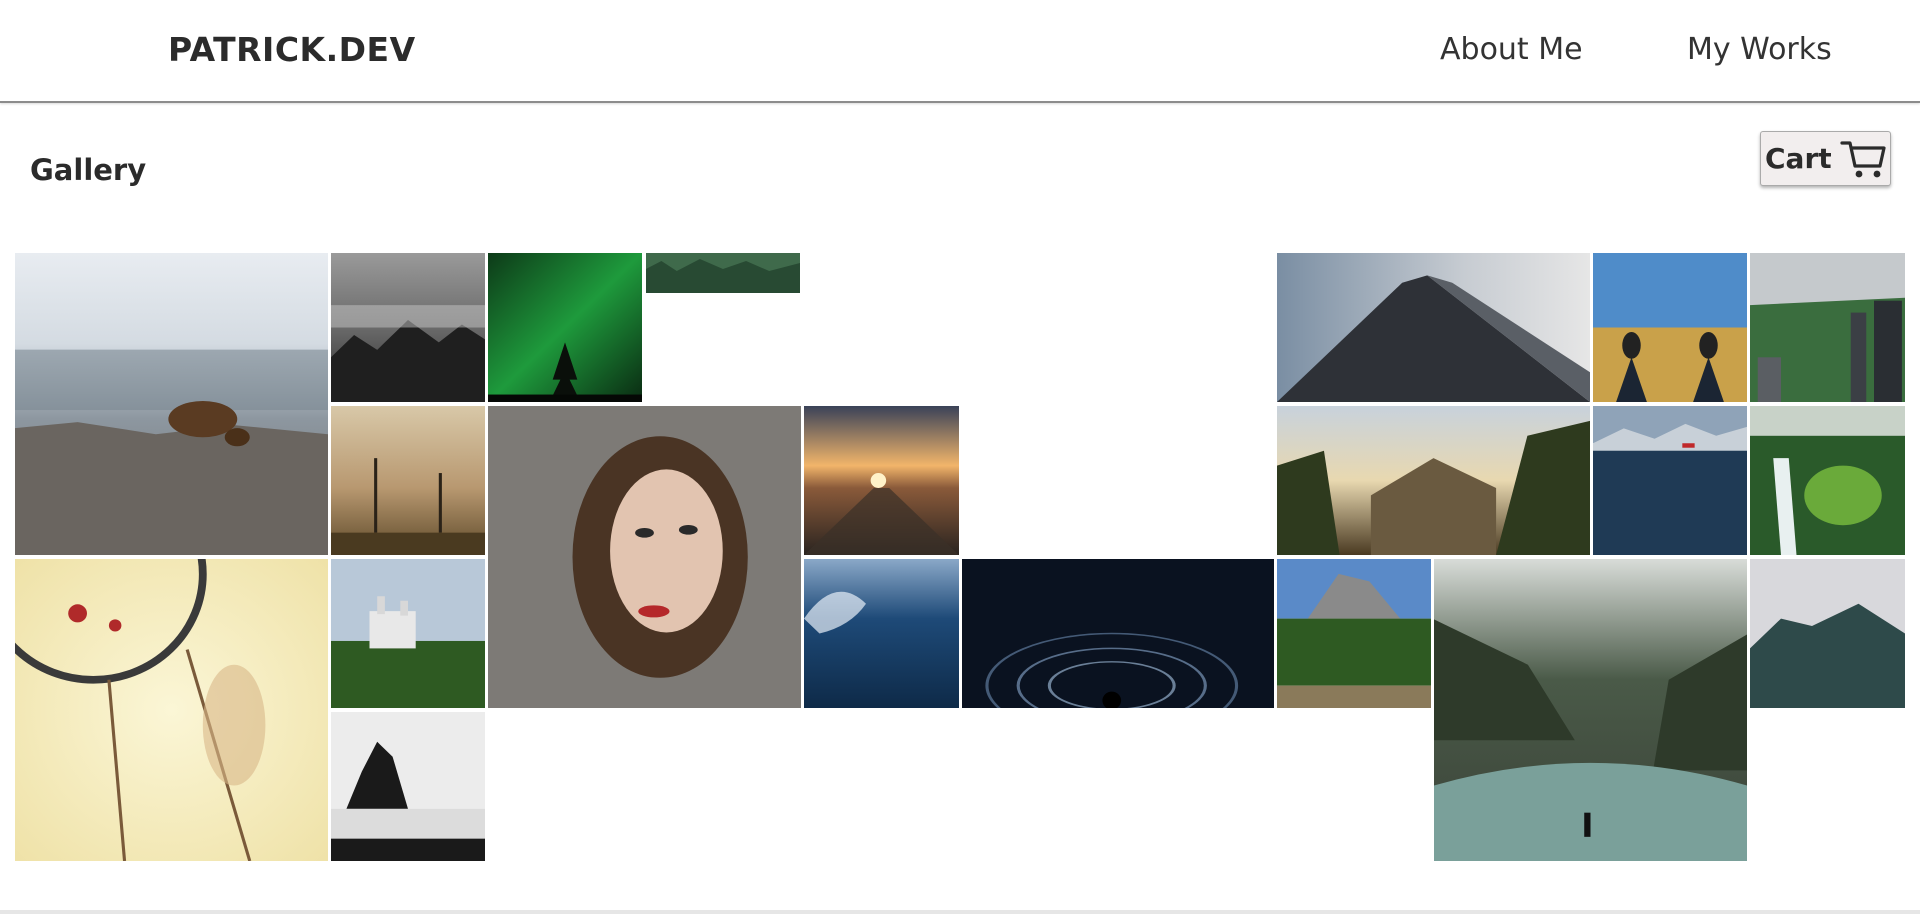 This screenshot has height=914, width=1920. What do you see at coordinates (1590, 710) in the screenshot?
I see `gallery-photo-river-hiker` at bounding box center [1590, 710].